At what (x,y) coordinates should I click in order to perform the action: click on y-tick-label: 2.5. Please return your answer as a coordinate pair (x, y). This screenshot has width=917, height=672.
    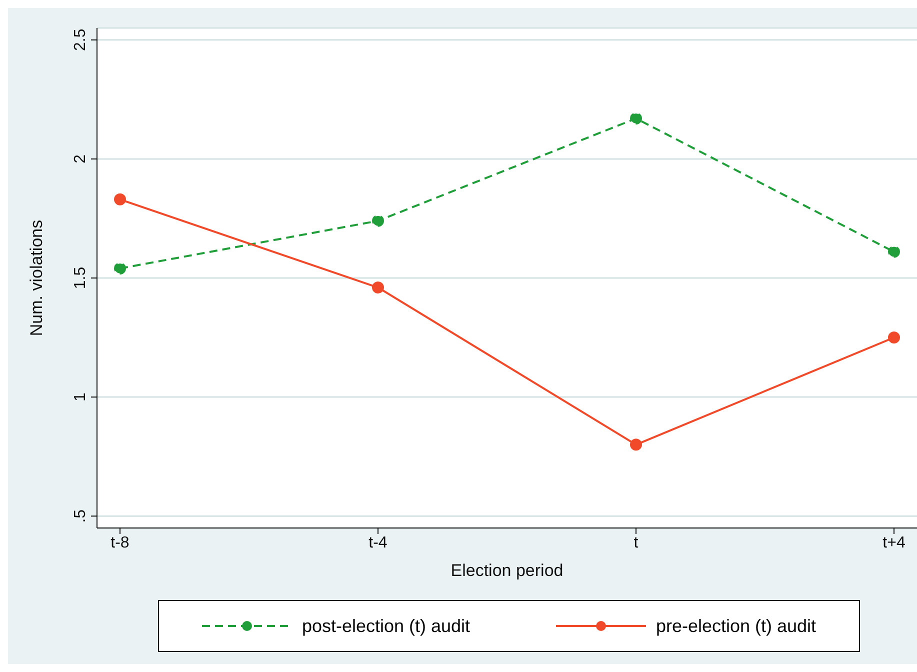
    Looking at the image, I should click on (80, 40).